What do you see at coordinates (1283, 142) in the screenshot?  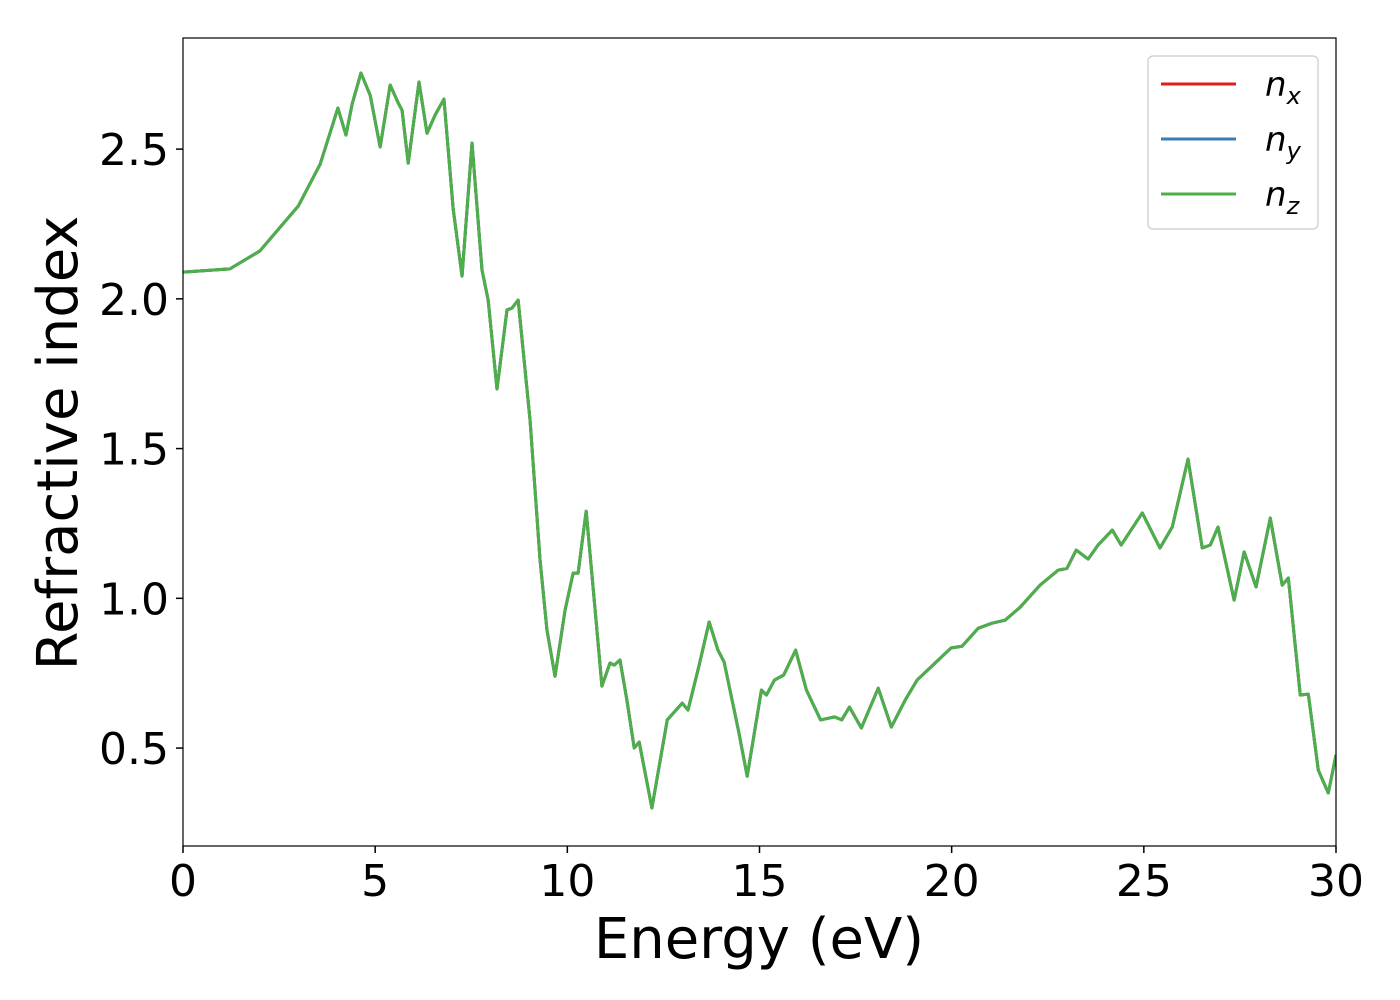 I see `legend-label: ny` at bounding box center [1283, 142].